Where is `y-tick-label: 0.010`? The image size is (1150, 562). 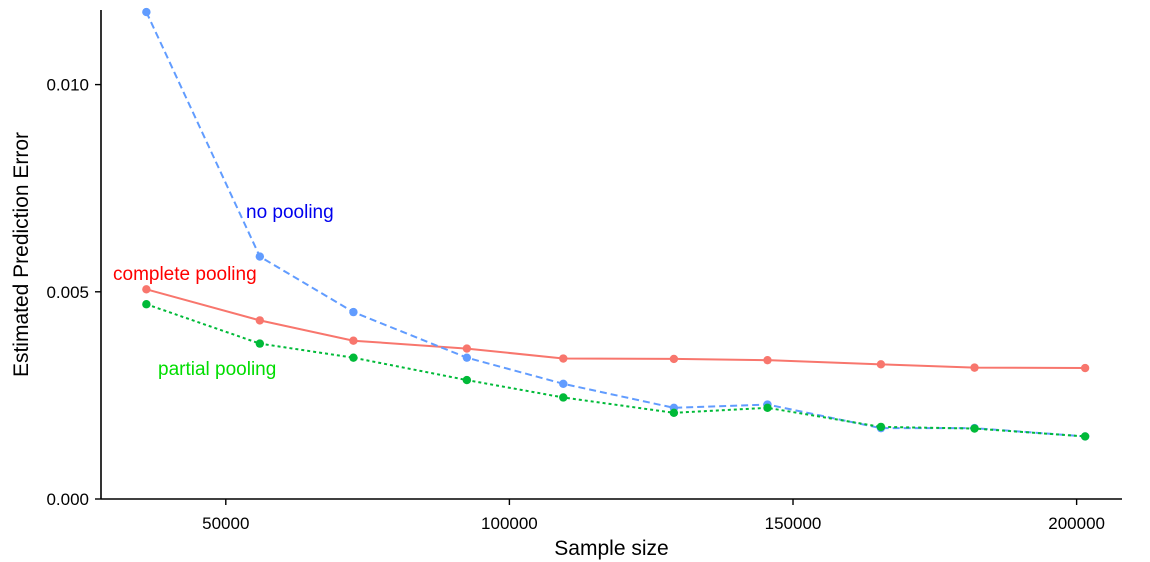 y-tick-label: 0.010 is located at coordinates (67, 85).